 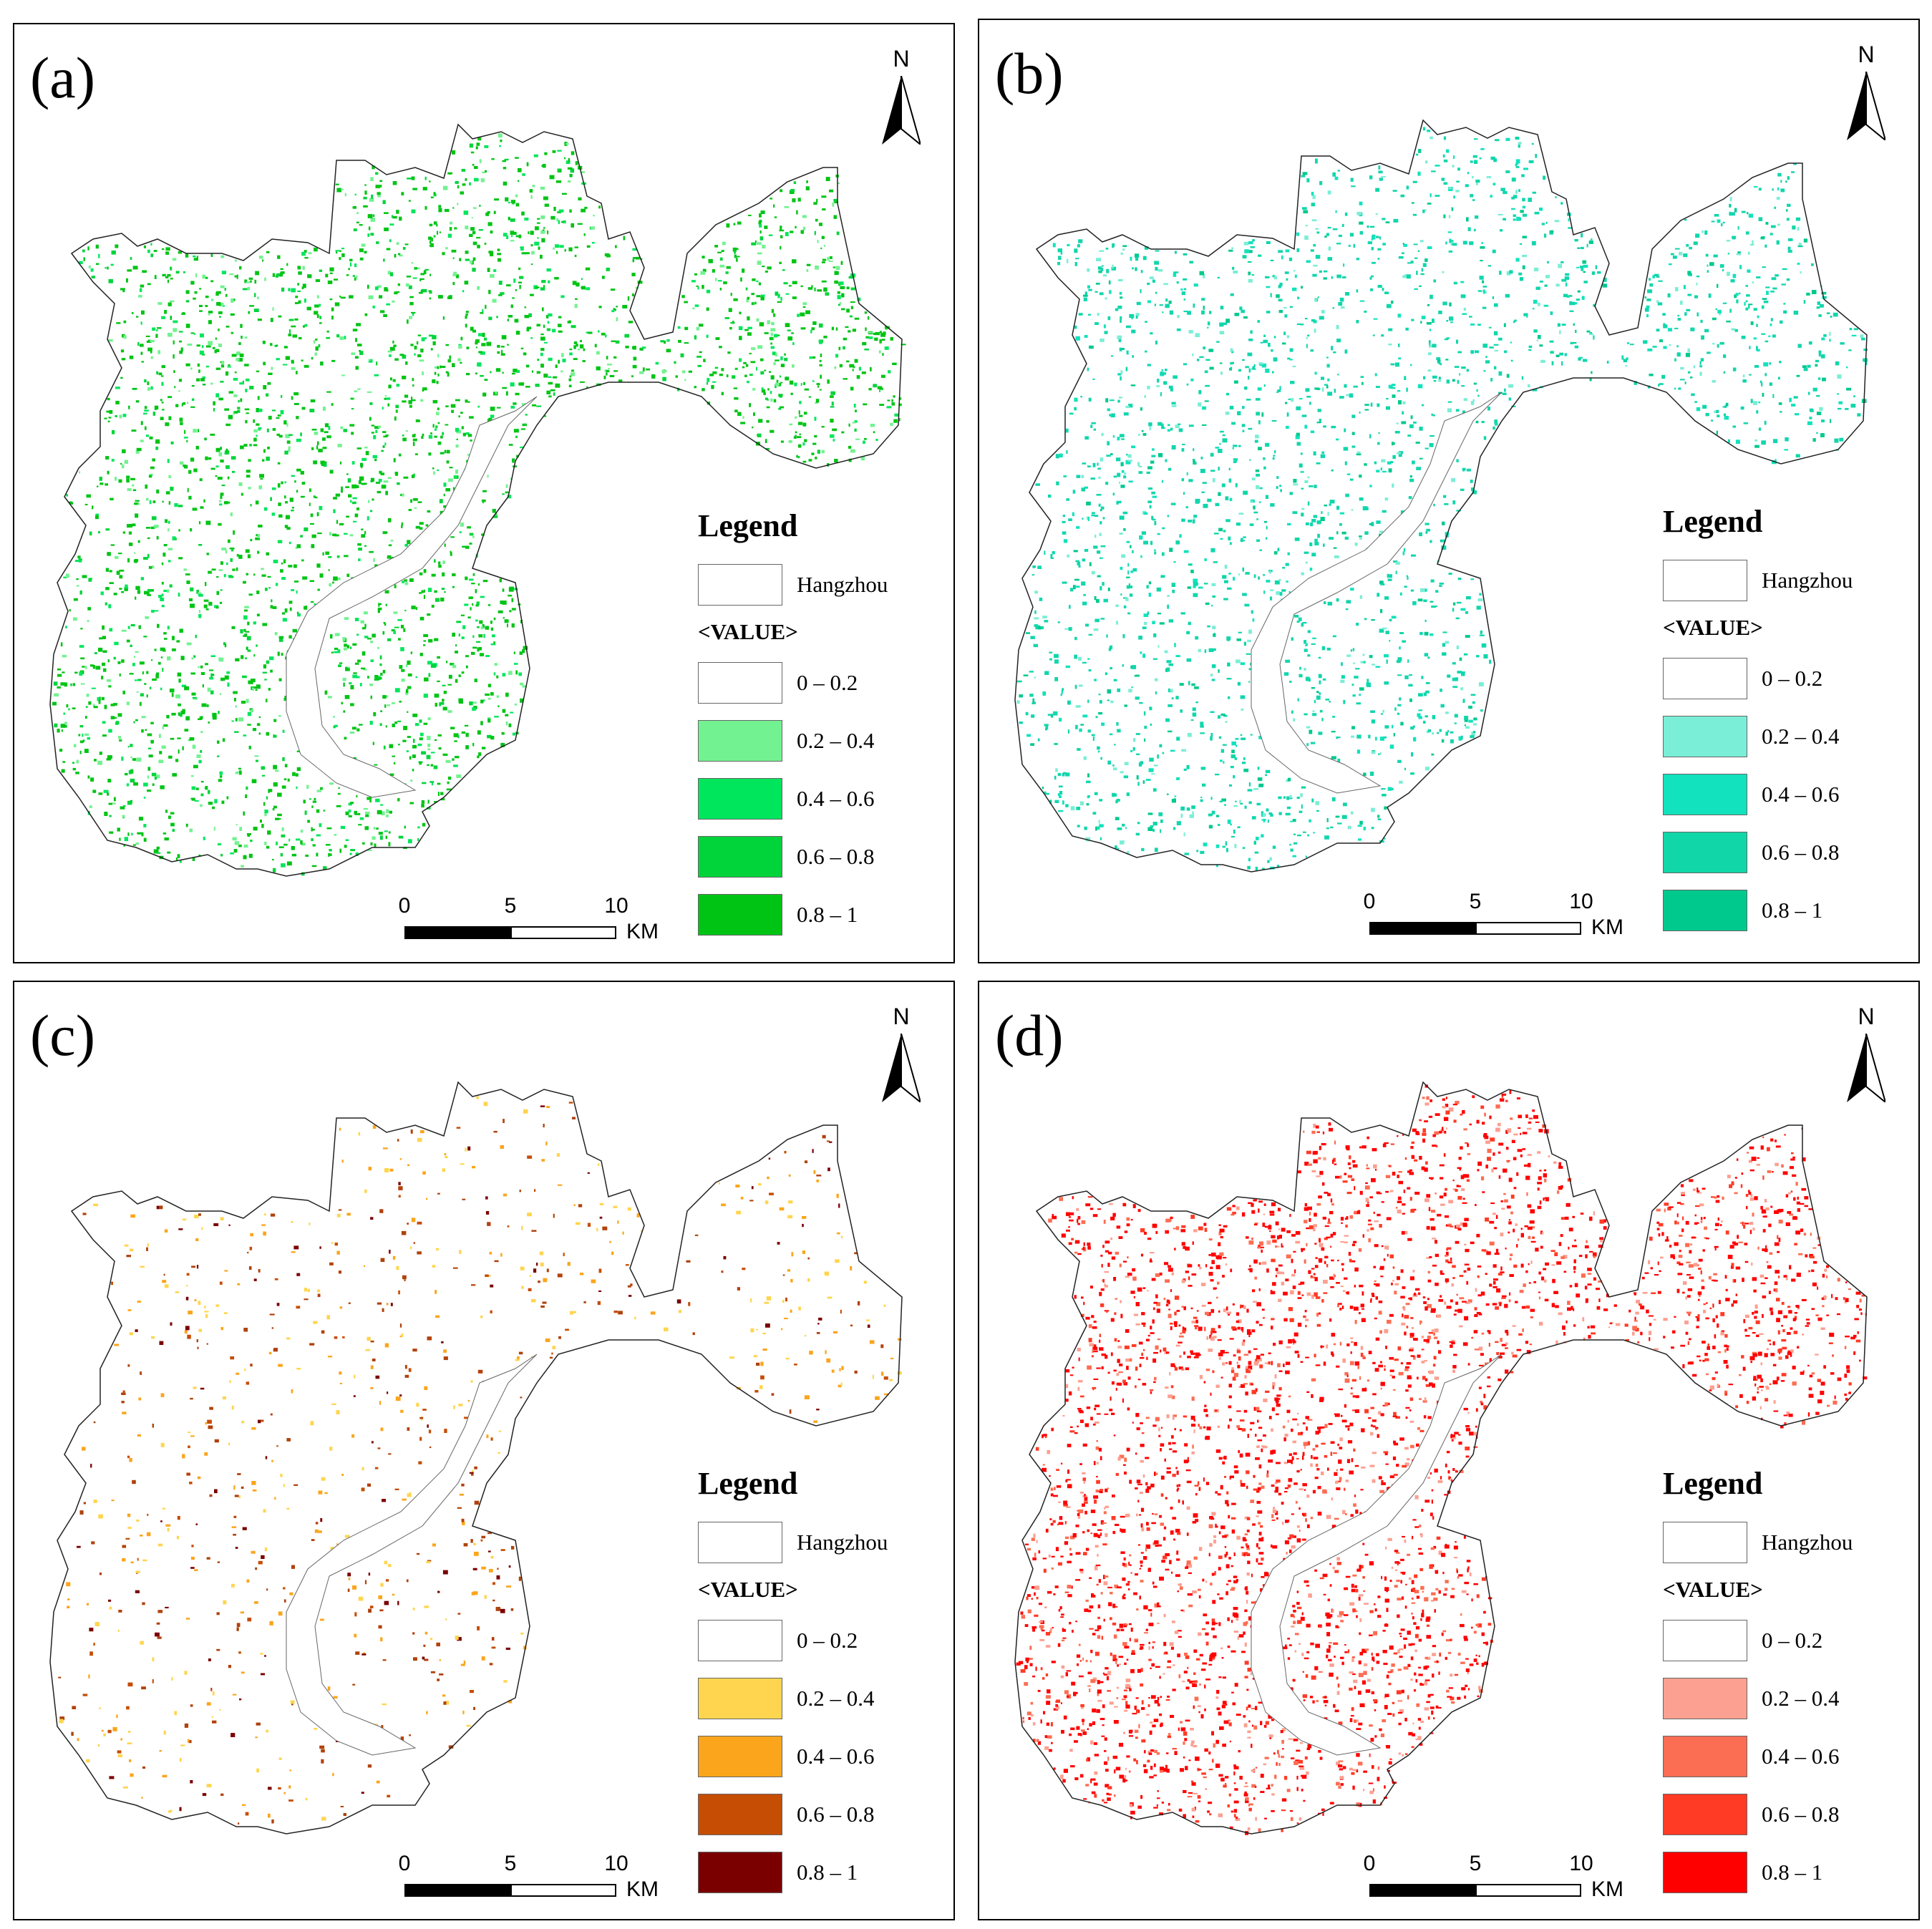 What do you see at coordinates (404, 906) in the screenshot?
I see `scale-tick-label: 0` at bounding box center [404, 906].